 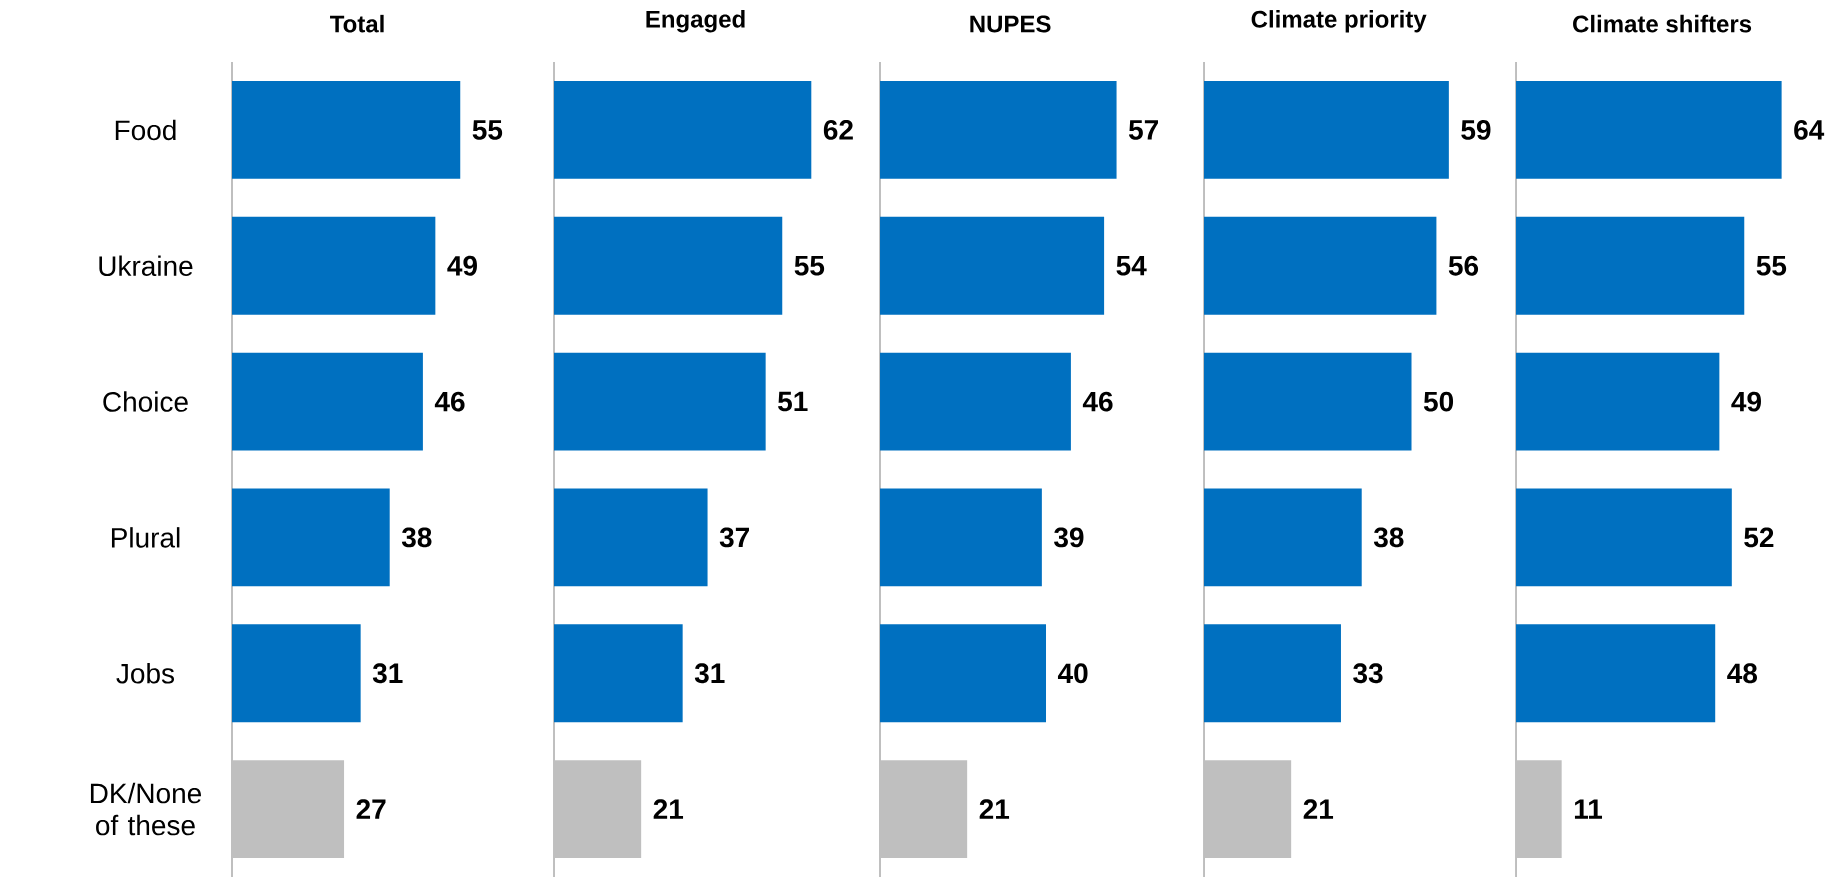 What do you see at coordinates (145, 537) in the screenshot?
I see `y-tick-label: Plural` at bounding box center [145, 537].